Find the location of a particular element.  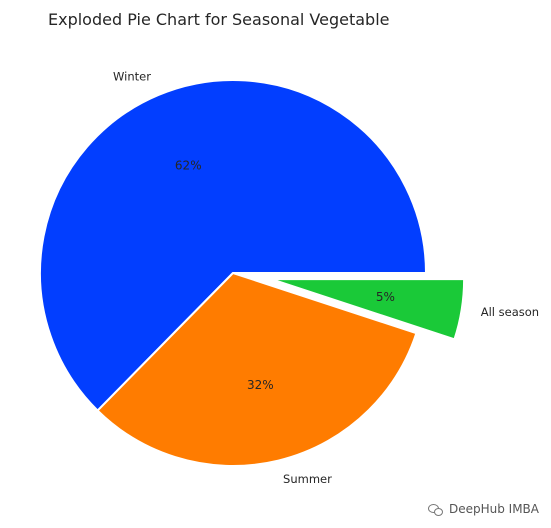

pct-label-winter: 62% is located at coordinates (188, 166).